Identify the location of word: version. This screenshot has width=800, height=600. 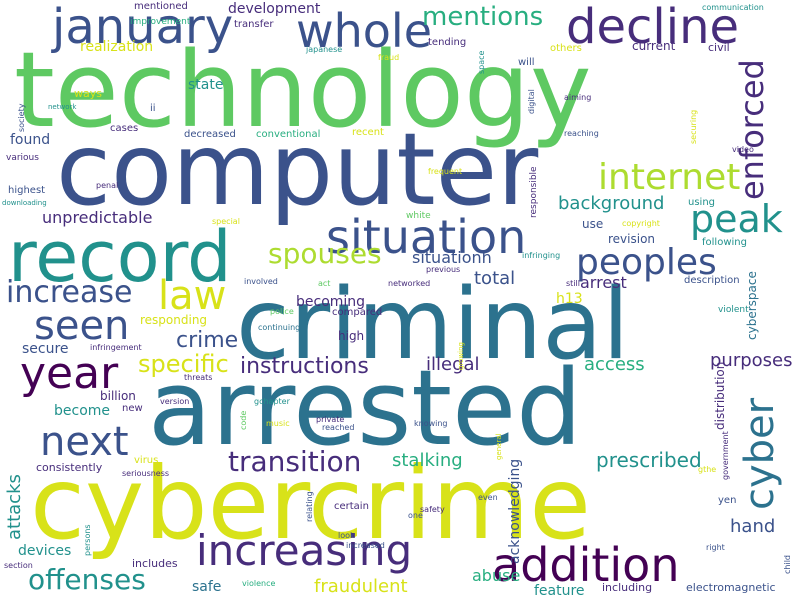
(175, 401).